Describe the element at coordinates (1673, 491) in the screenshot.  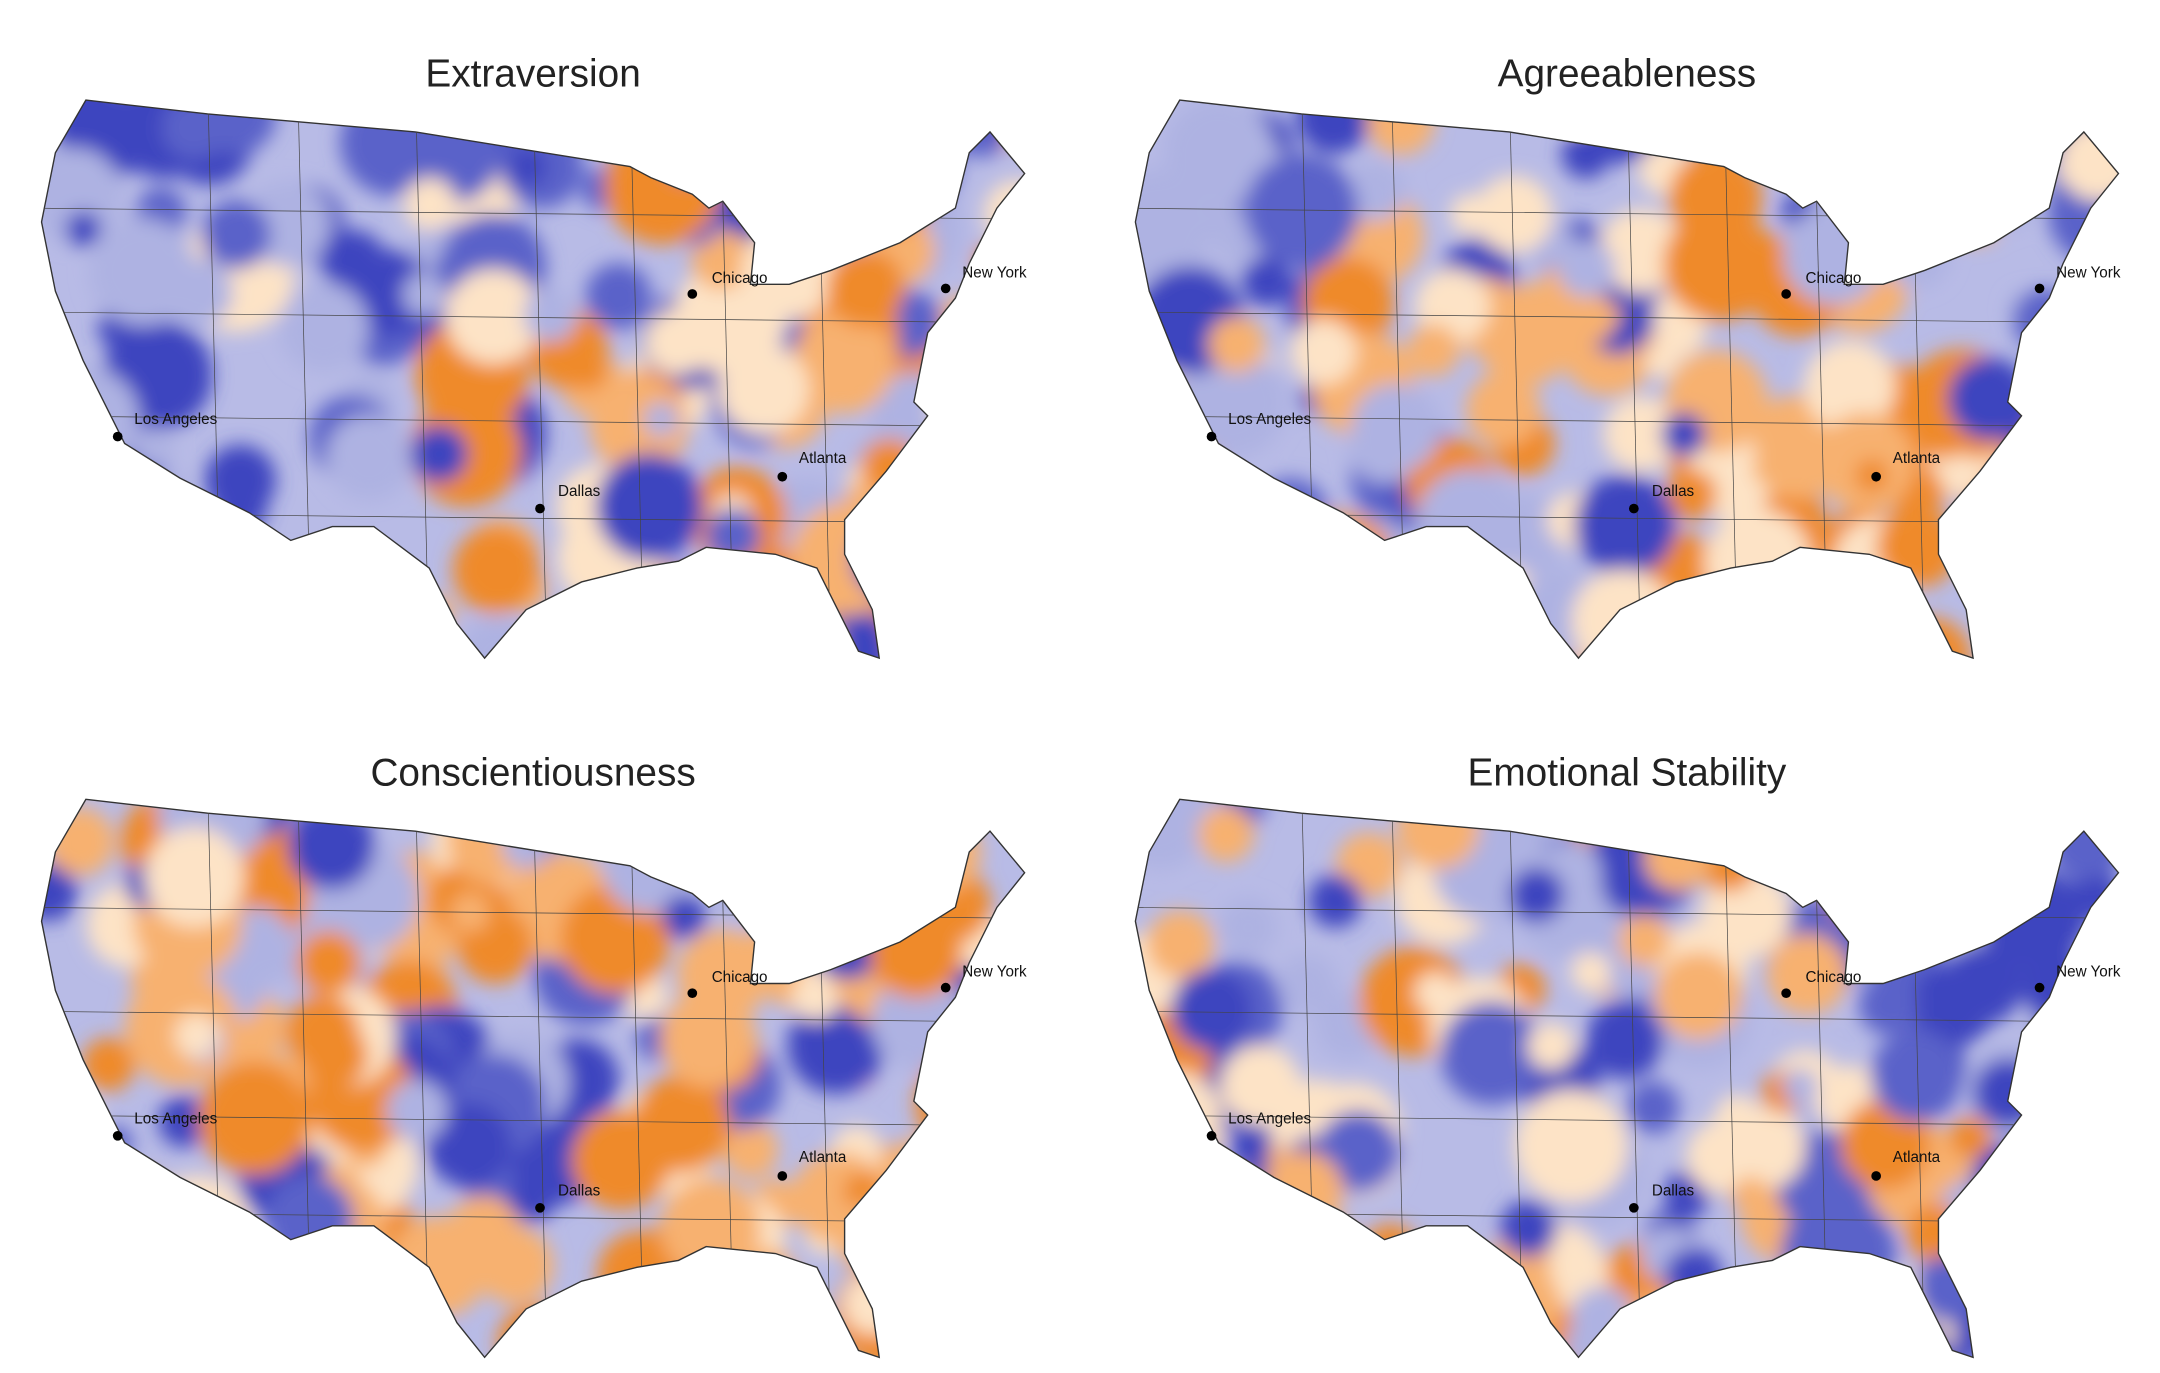
I see `city-label: Dallas` at that location.